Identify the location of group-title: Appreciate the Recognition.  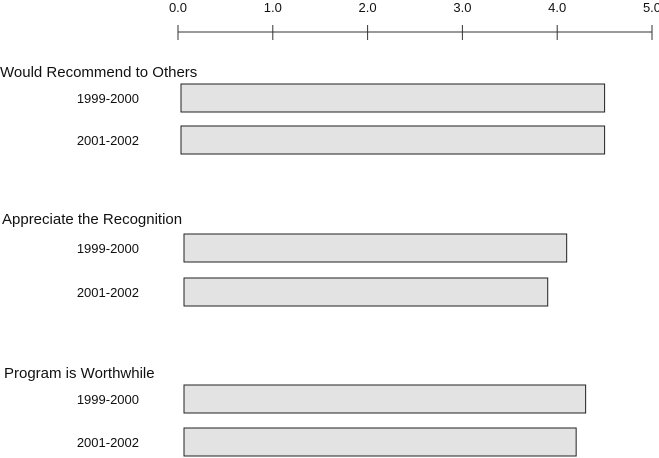
(92, 219).